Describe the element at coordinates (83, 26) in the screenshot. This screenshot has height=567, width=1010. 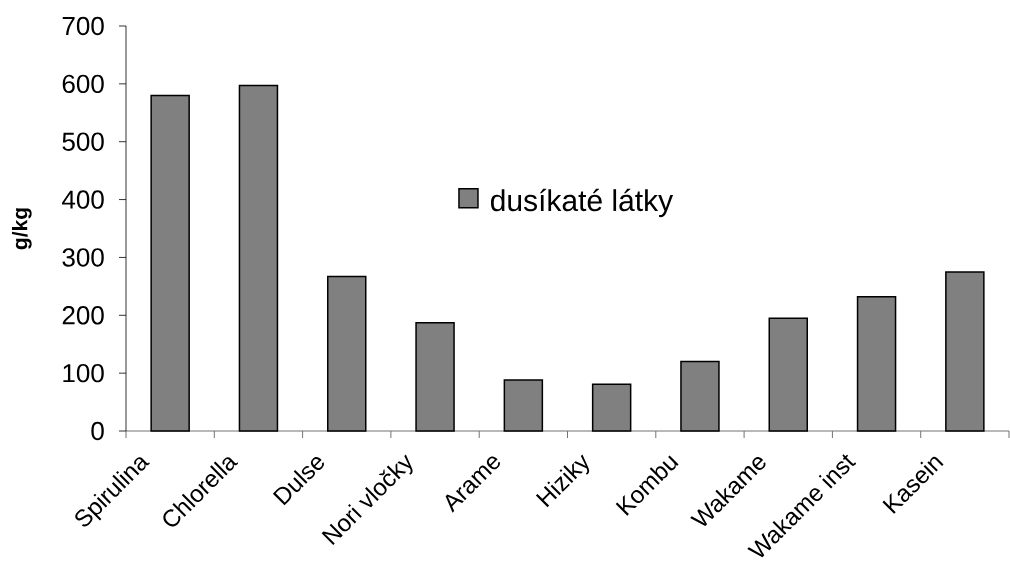
I see `y-tick-label: 700` at that location.